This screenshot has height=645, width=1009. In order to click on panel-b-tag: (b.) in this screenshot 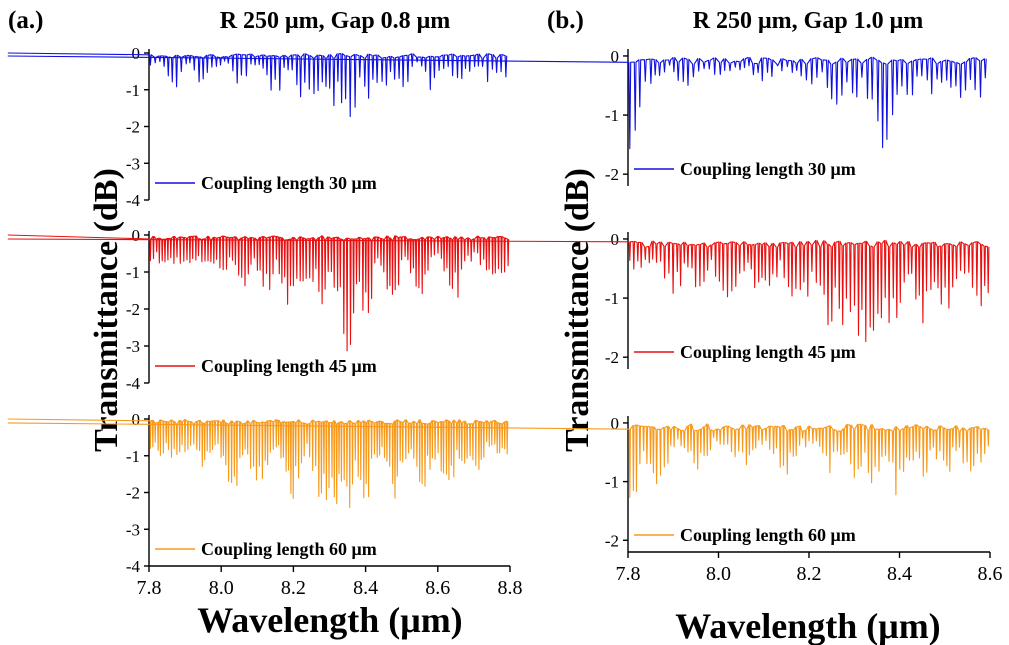, I will do `click(565, 20)`.